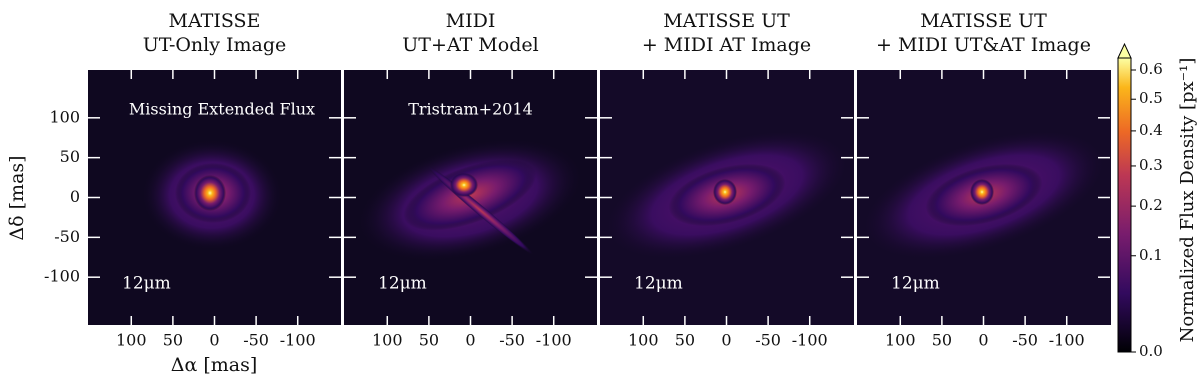 The width and height of the screenshot is (1200, 386). What do you see at coordinates (1151, 351) in the screenshot?
I see `colorbar-tick-label: 0.0` at bounding box center [1151, 351].